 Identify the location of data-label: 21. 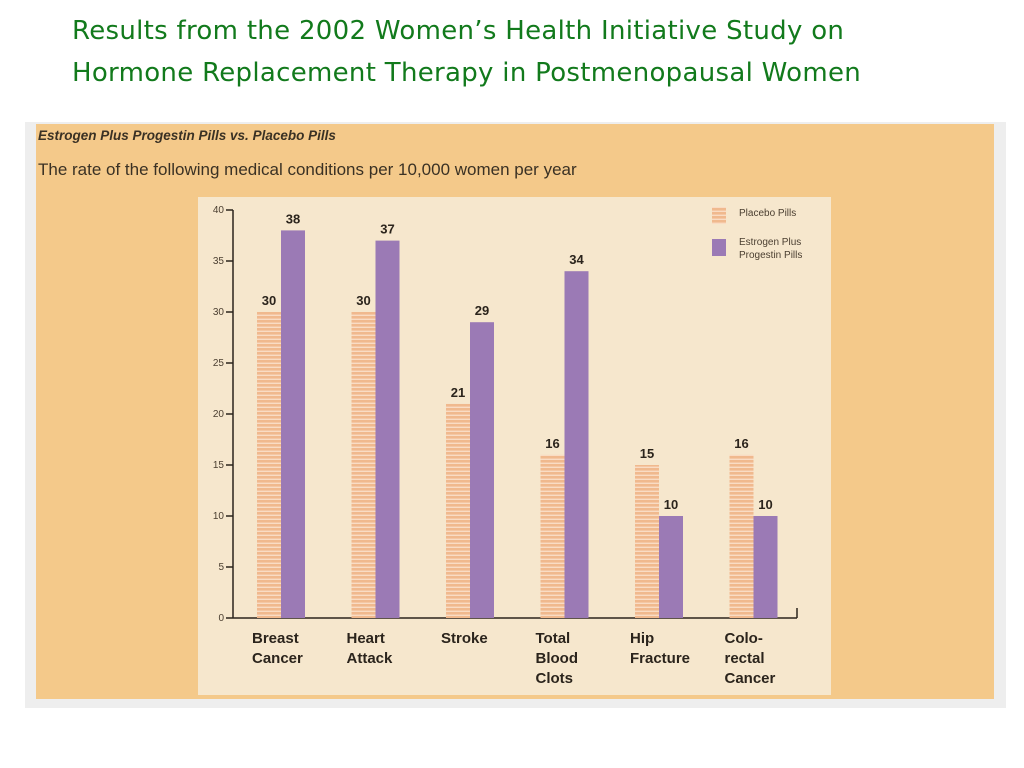
(458, 392).